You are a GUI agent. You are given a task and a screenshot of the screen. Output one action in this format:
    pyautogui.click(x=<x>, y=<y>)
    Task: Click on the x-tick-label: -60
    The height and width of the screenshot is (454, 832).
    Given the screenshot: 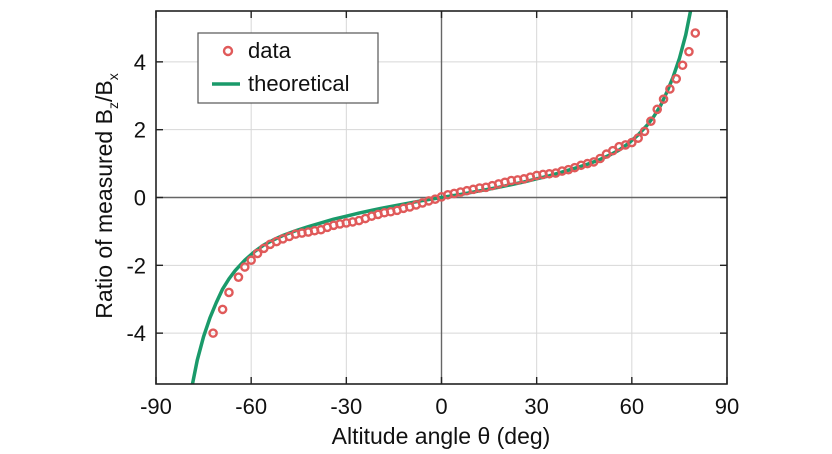 What is the action you would take?
    pyautogui.click(x=251, y=406)
    